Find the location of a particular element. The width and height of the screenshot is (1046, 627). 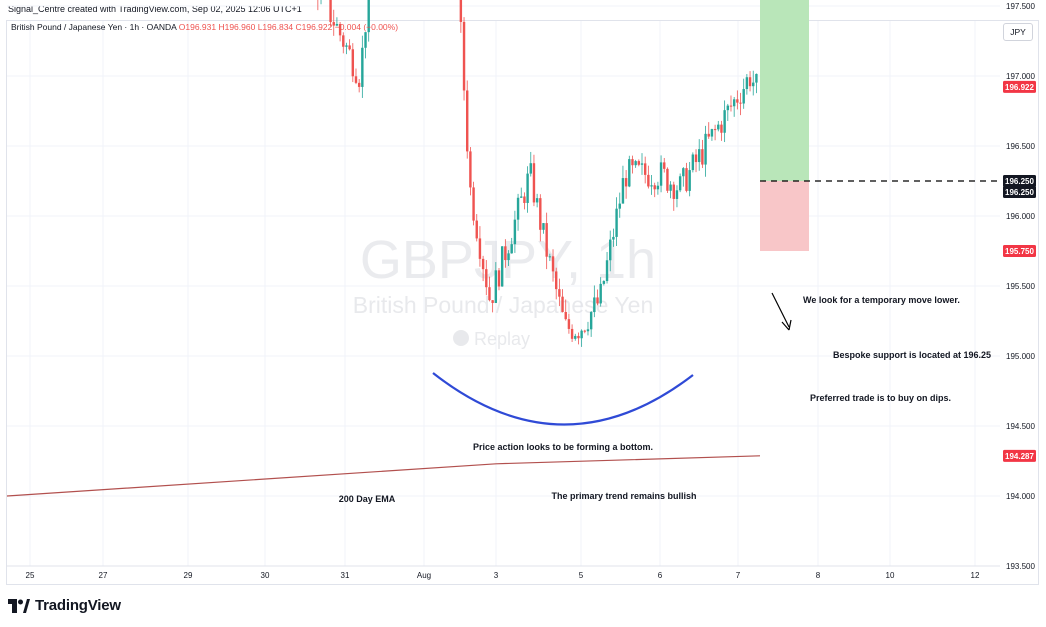

tradingview-logo-text: TradingView is located at coordinates (78, 605).